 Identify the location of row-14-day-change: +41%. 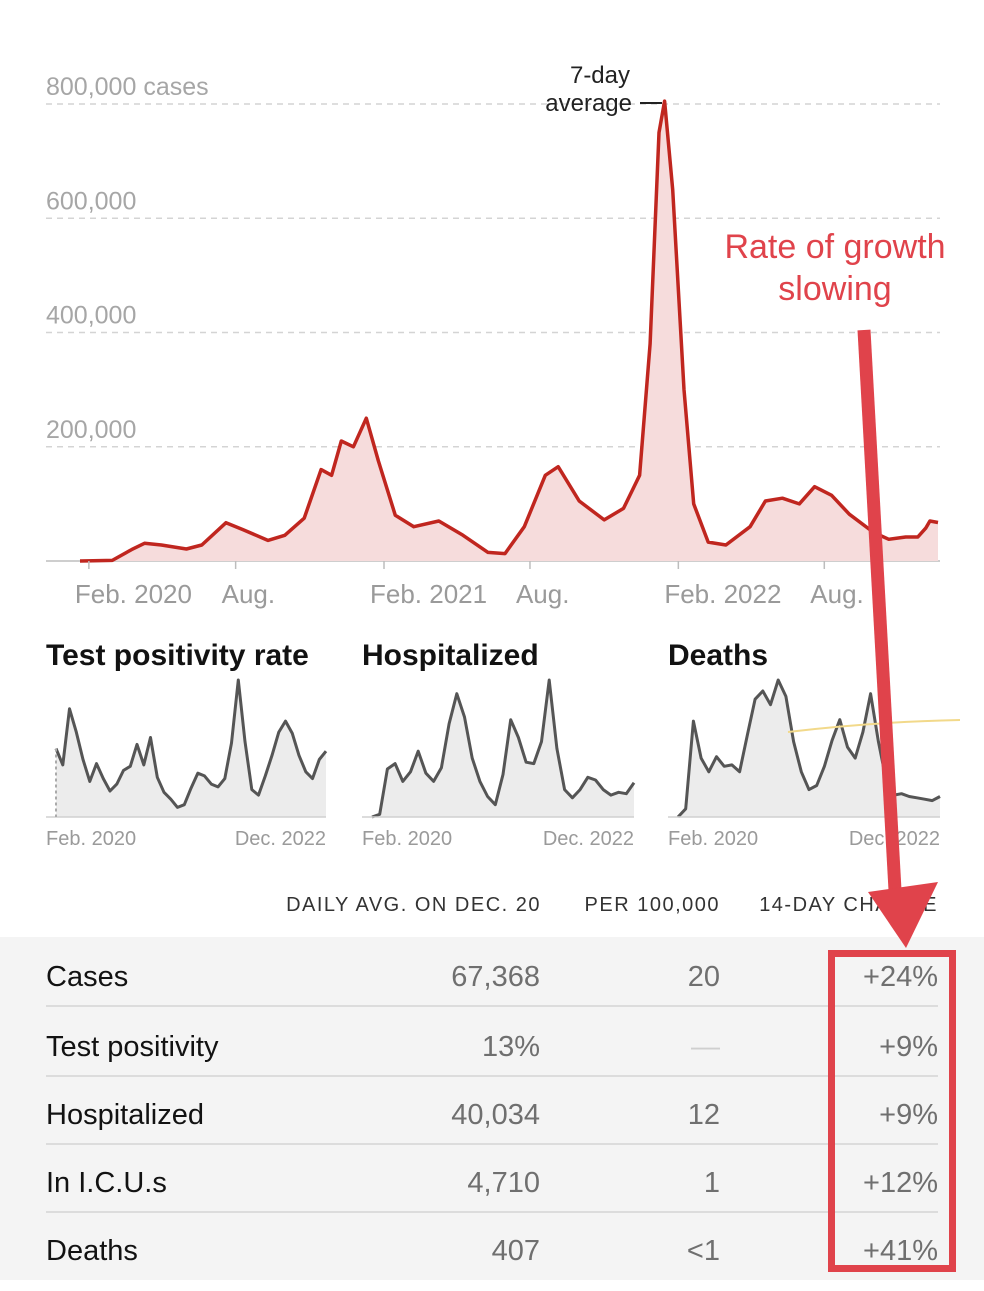
(900, 1251).